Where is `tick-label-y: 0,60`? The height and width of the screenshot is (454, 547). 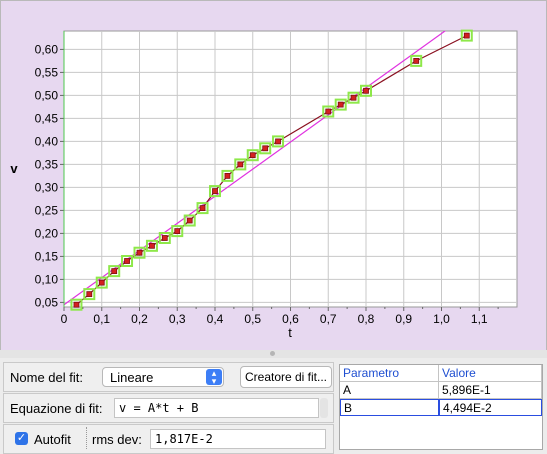 tick-label-y: 0,60 is located at coordinates (47, 49).